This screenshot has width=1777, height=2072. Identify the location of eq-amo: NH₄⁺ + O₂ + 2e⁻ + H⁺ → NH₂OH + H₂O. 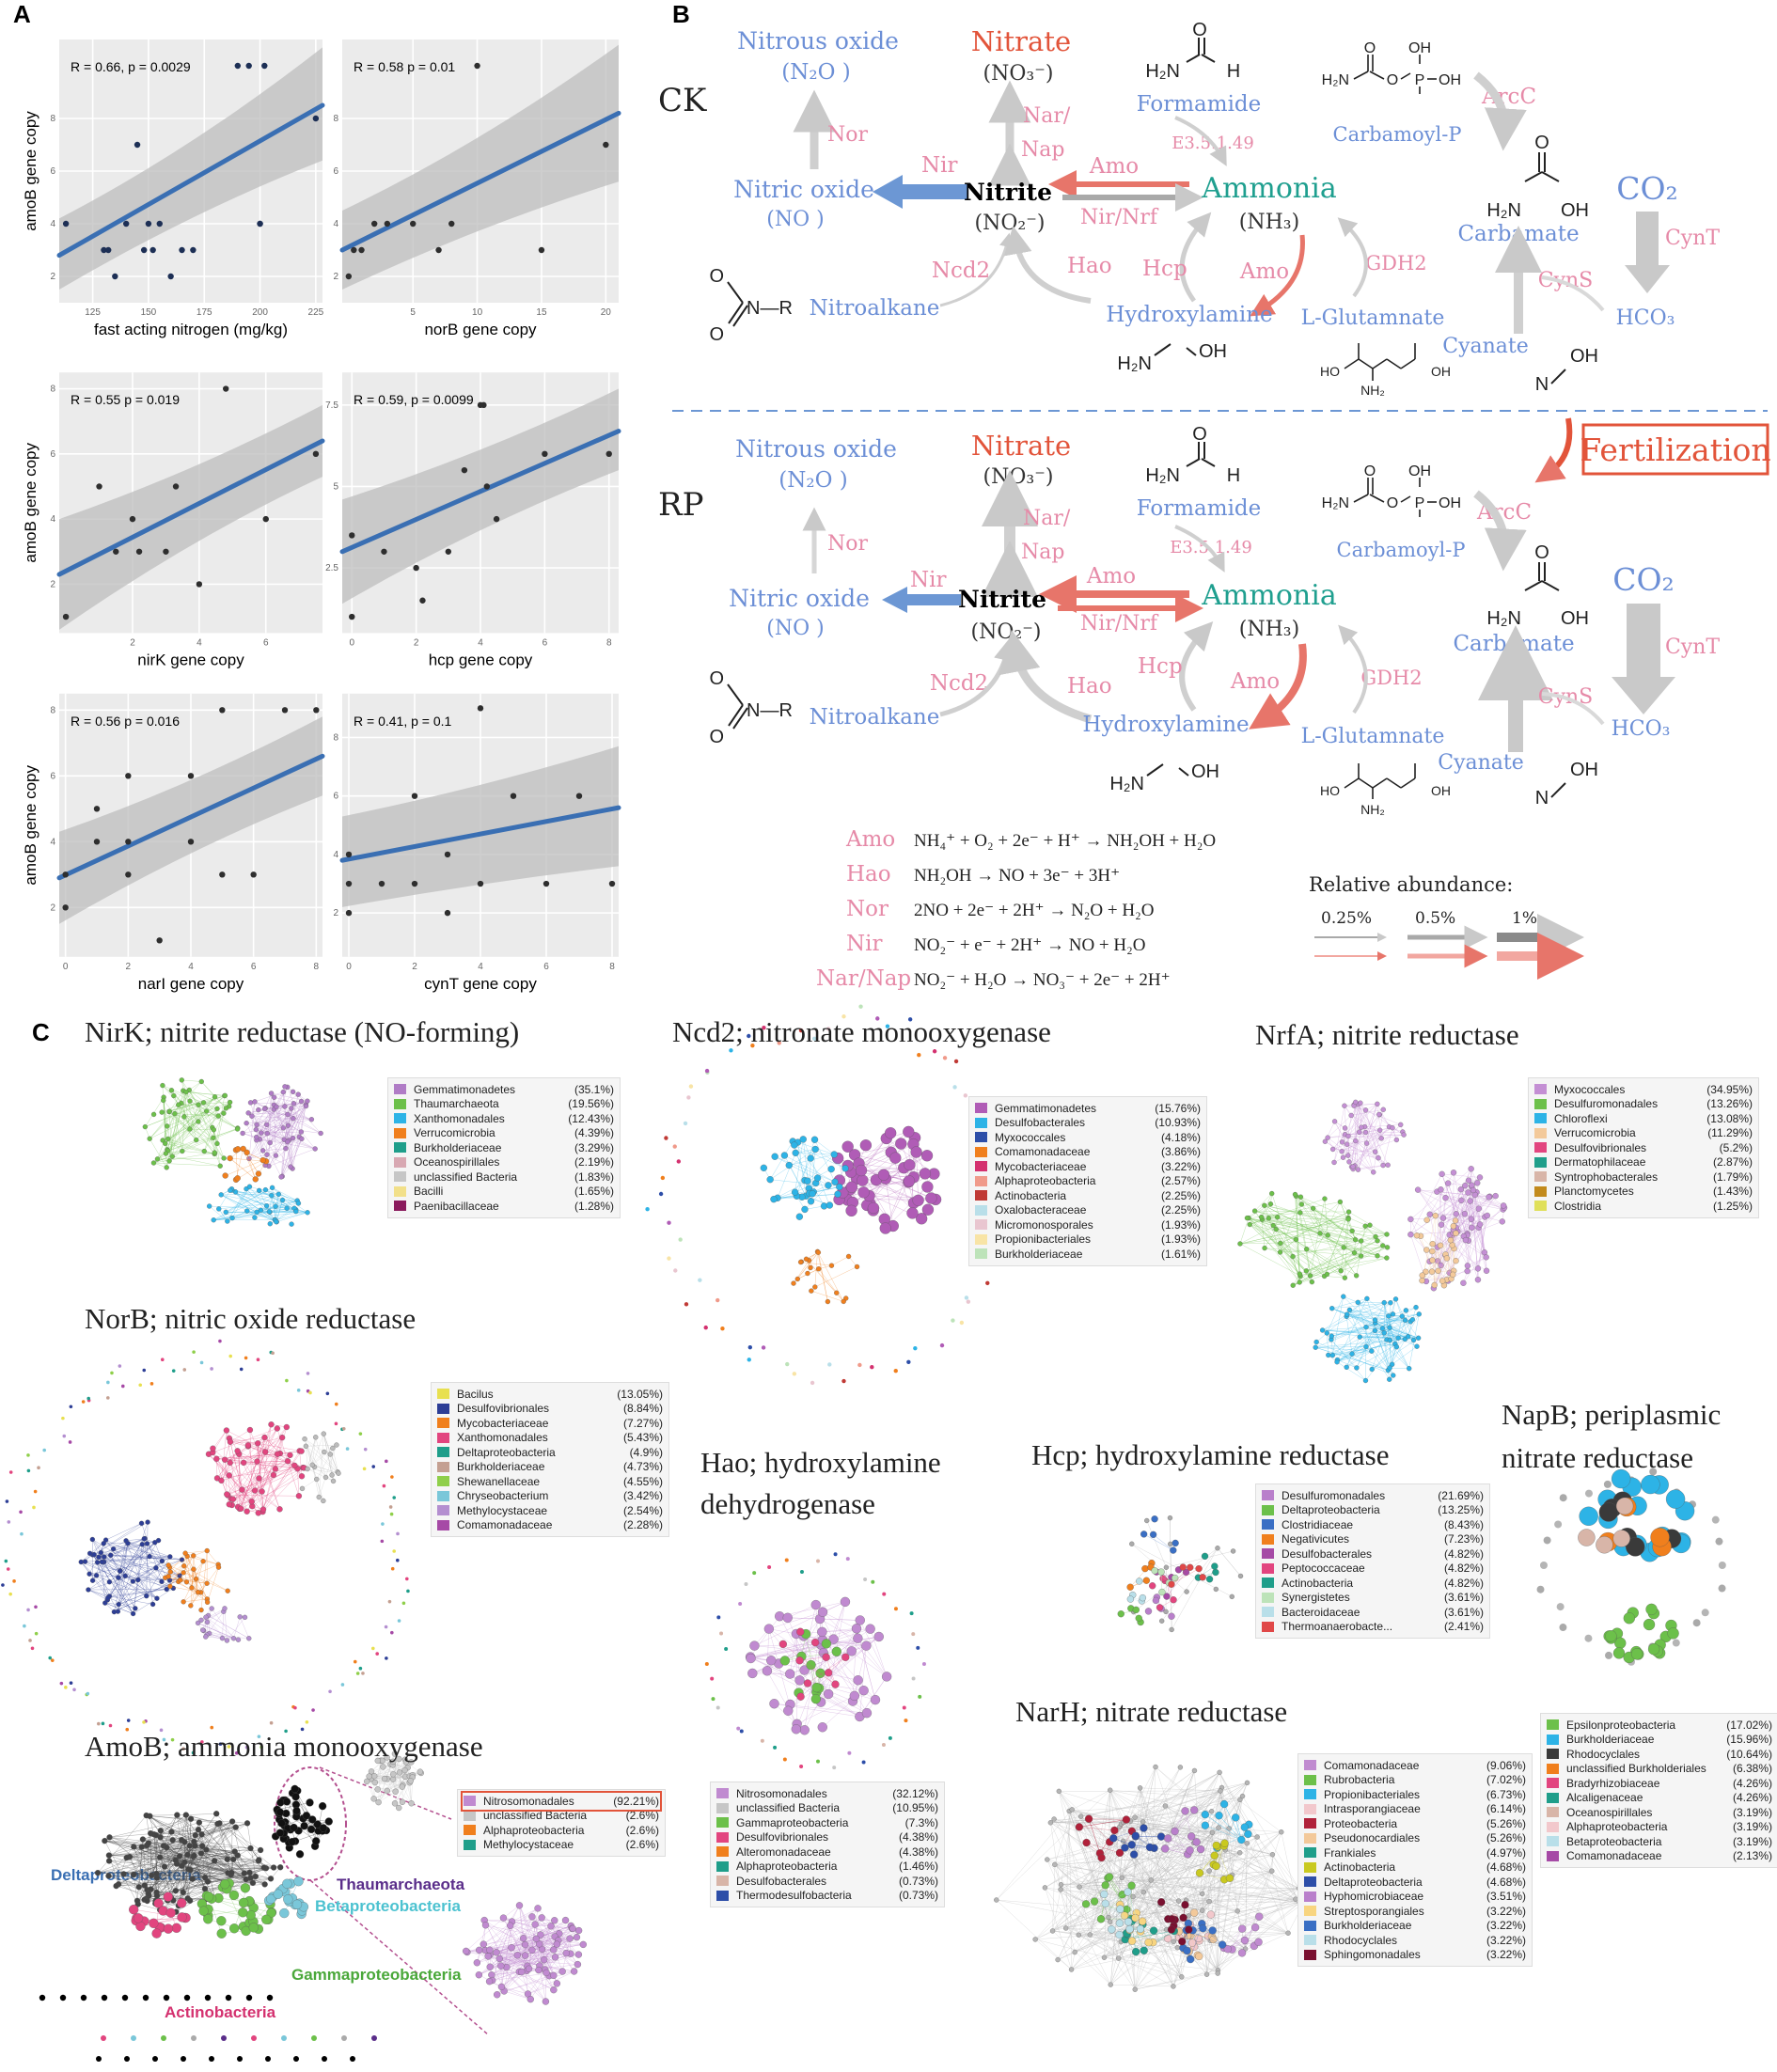
(1065, 841).